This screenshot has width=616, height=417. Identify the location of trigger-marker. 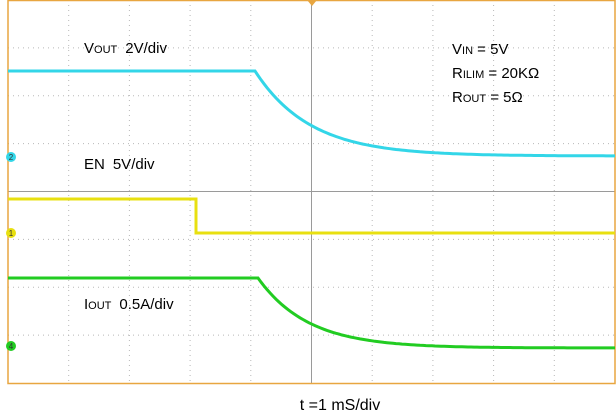
(312, 3).